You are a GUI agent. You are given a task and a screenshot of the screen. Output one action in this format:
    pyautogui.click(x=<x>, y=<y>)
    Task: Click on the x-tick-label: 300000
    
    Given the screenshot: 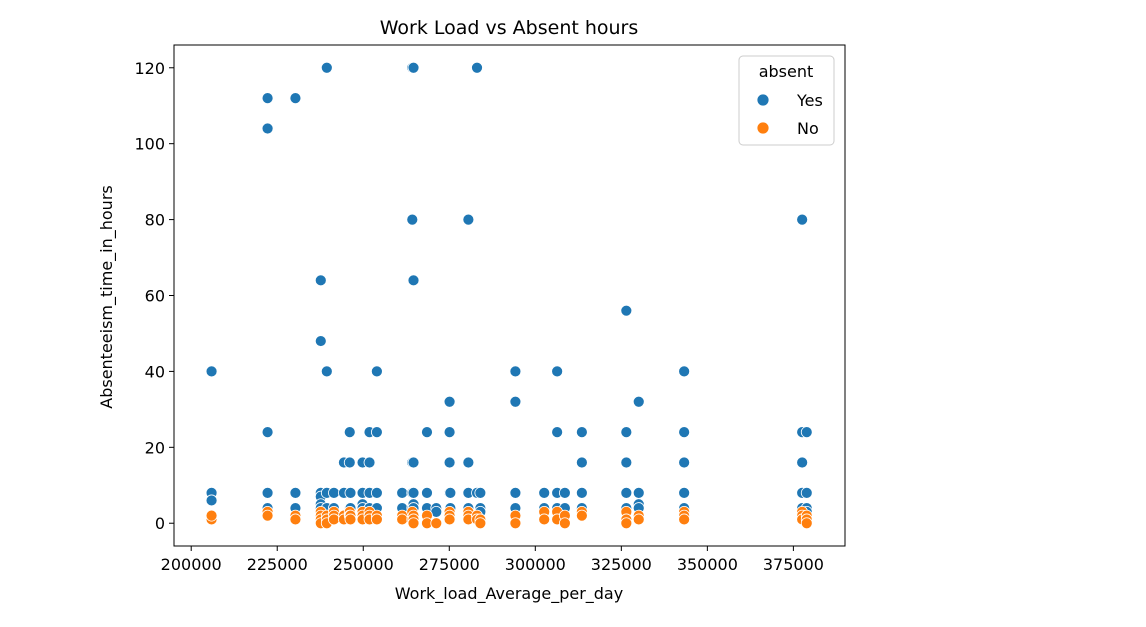 What is the action you would take?
    pyautogui.click(x=535, y=564)
    